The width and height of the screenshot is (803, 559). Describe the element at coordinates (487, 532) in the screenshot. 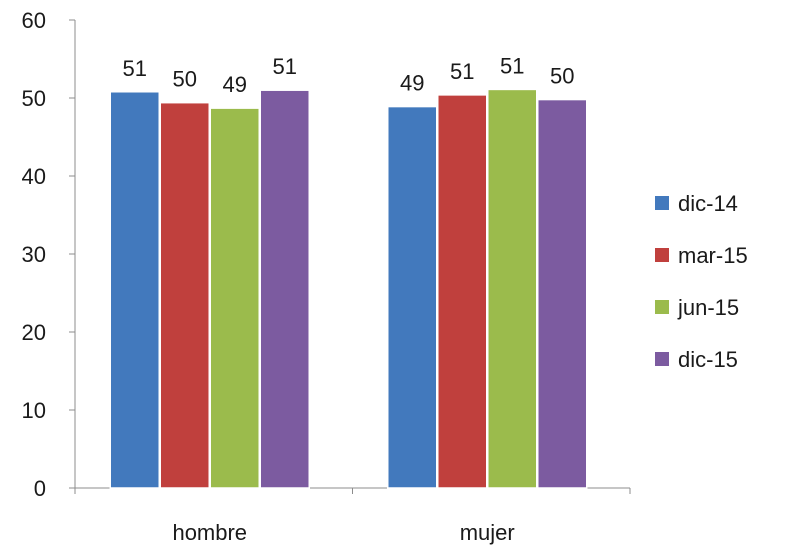

I see `x-category-label: mujer` at that location.